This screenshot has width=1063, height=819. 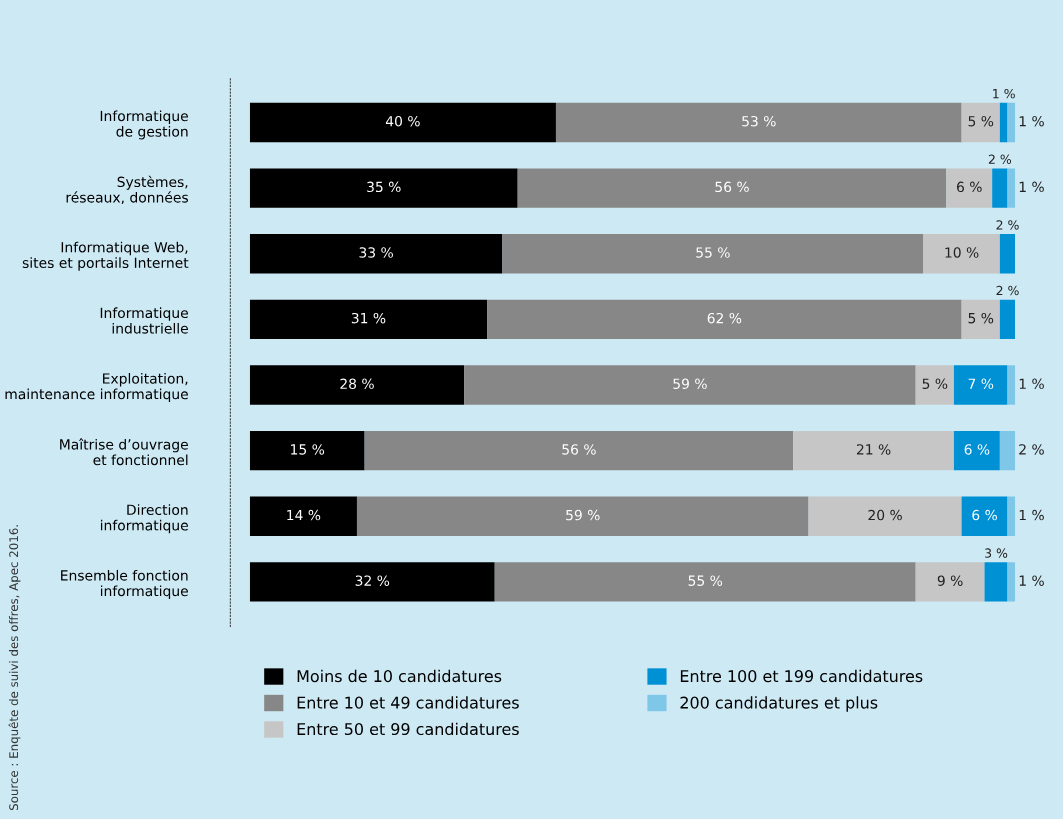 What do you see at coordinates (399, 676) in the screenshot?
I see `legend-label: Moins de 10 candidatures` at bounding box center [399, 676].